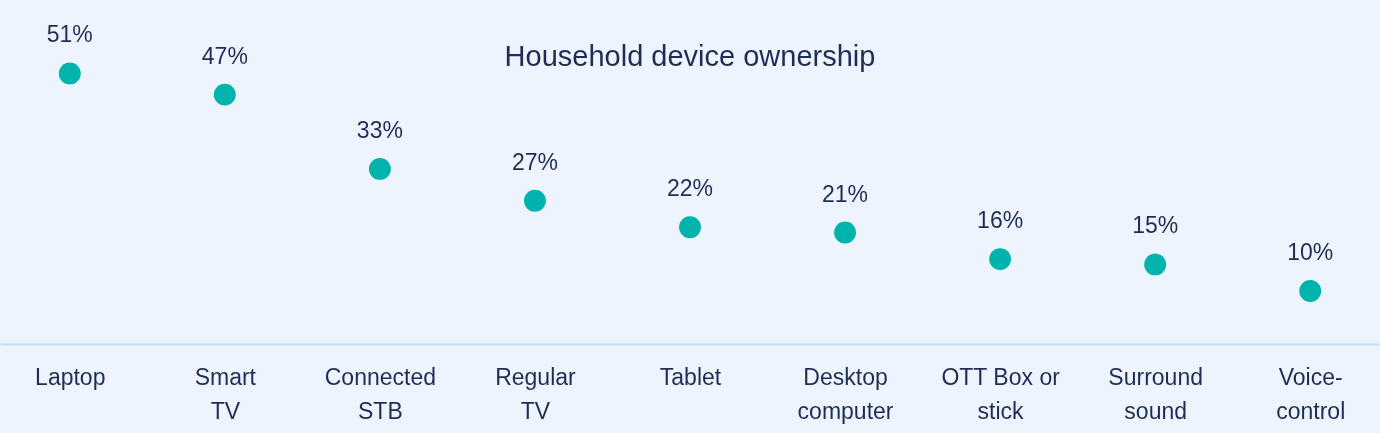 This screenshot has height=433, width=1380. Describe the element at coordinates (1311, 393) in the screenshot. I see `x-tick-label: Voice-control` at that location.